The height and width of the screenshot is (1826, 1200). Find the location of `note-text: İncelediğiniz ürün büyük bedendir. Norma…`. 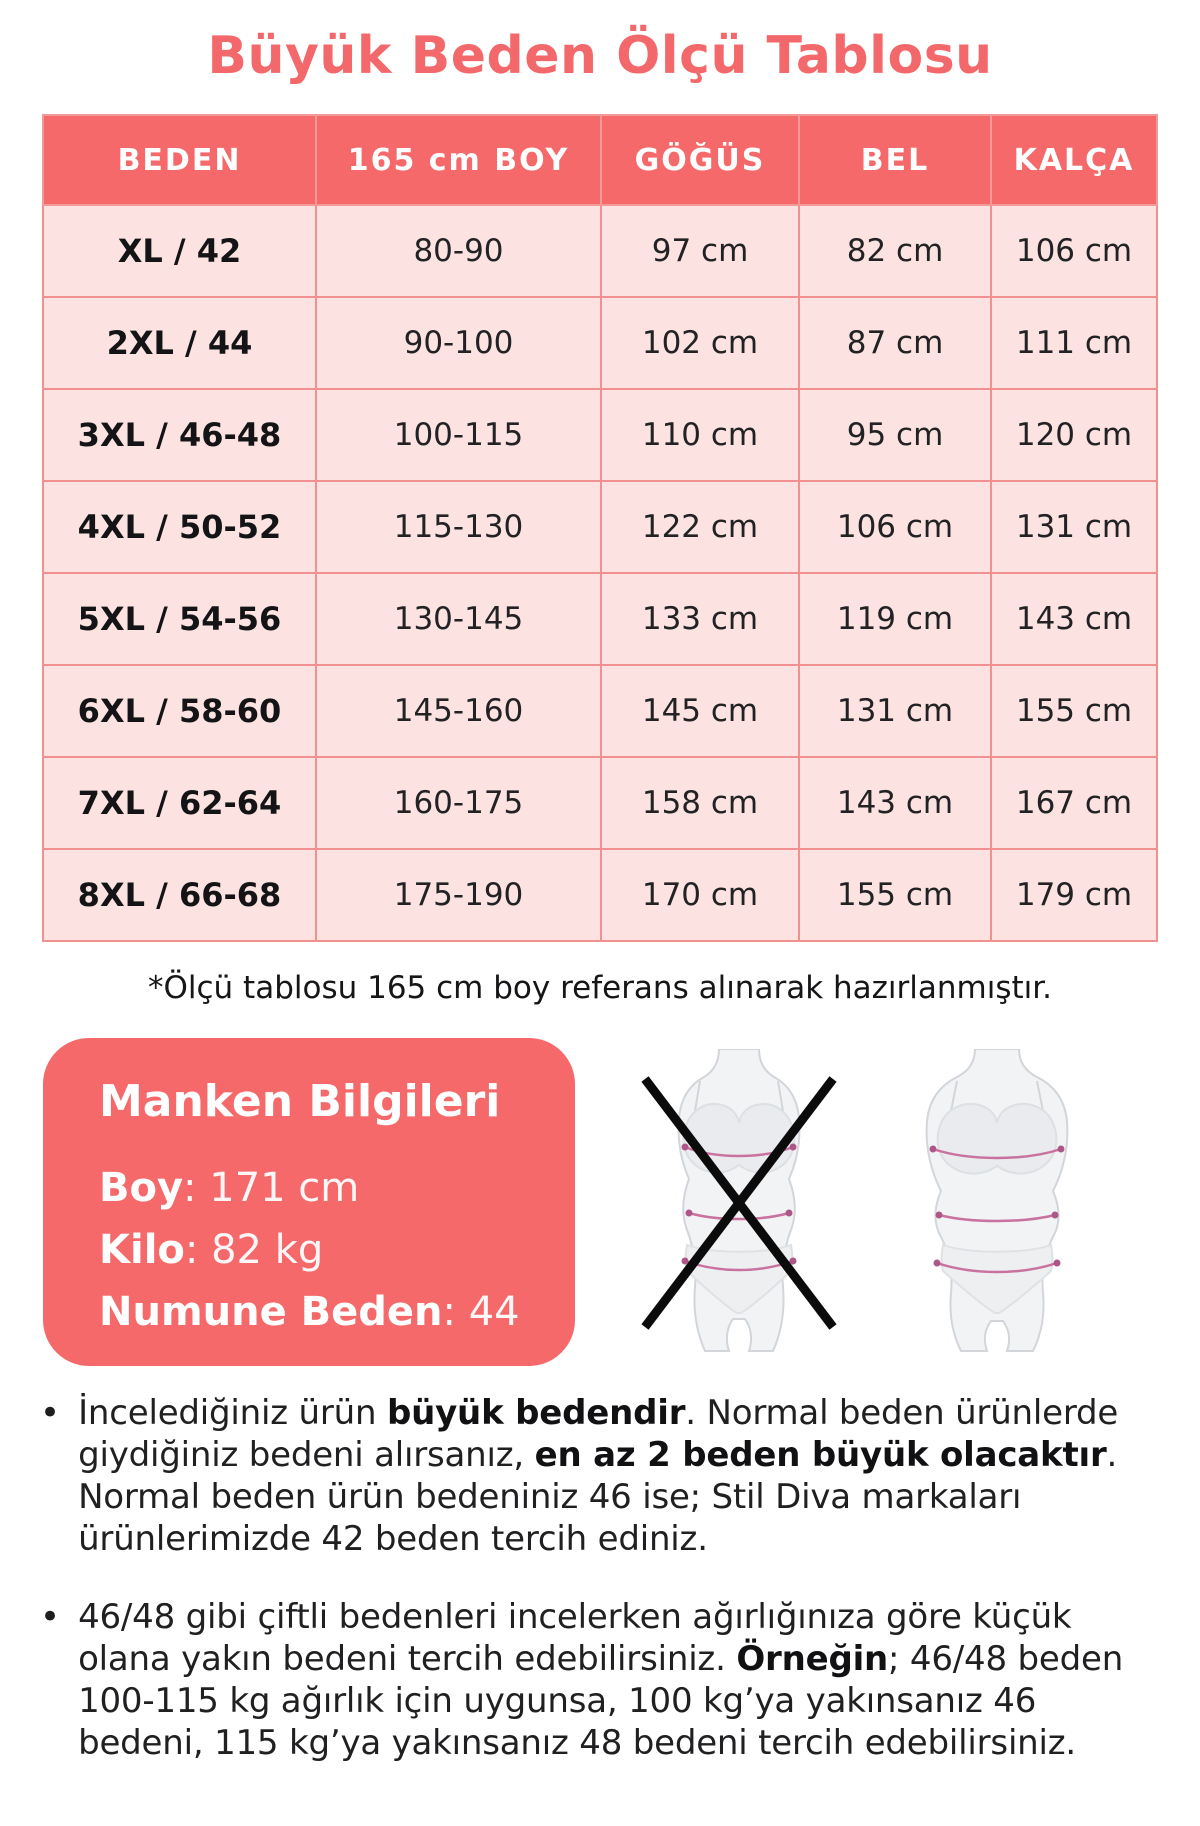

note-text: İncelediğiniz ürün büyük bedendir. Norma… is located at coordinates (618, 1476).